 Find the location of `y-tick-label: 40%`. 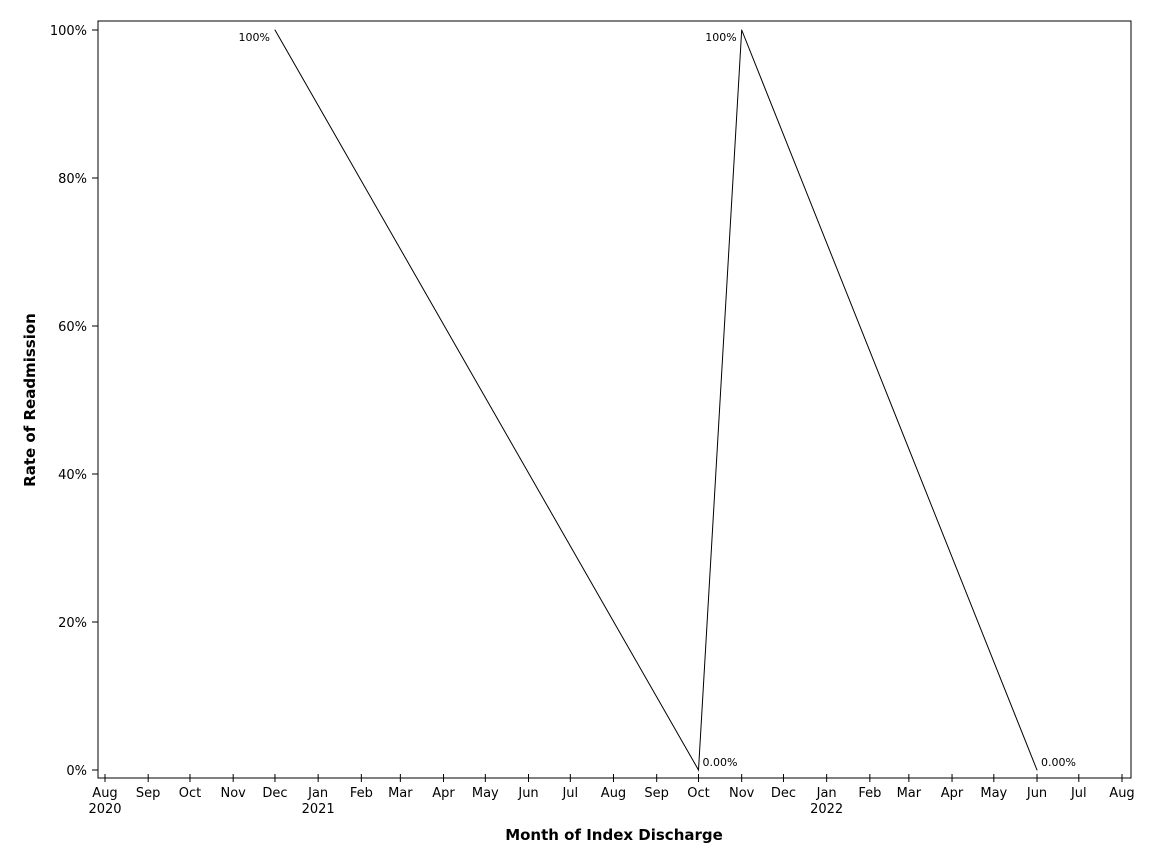

y-tick-label: 40% is located at coordinates (72, 475).